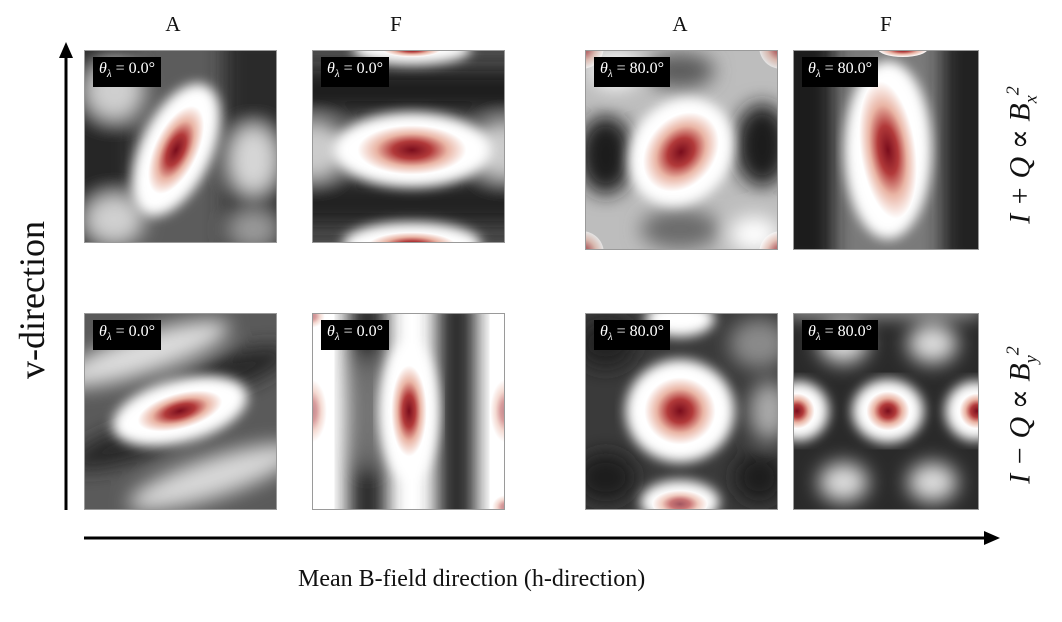 This screenshot has width=1062, height=622. Describe the element at coordinates (408, 411) in the screenshot. I see `panel-bottom-f-theta0: θλ = 0.0°` at that location.